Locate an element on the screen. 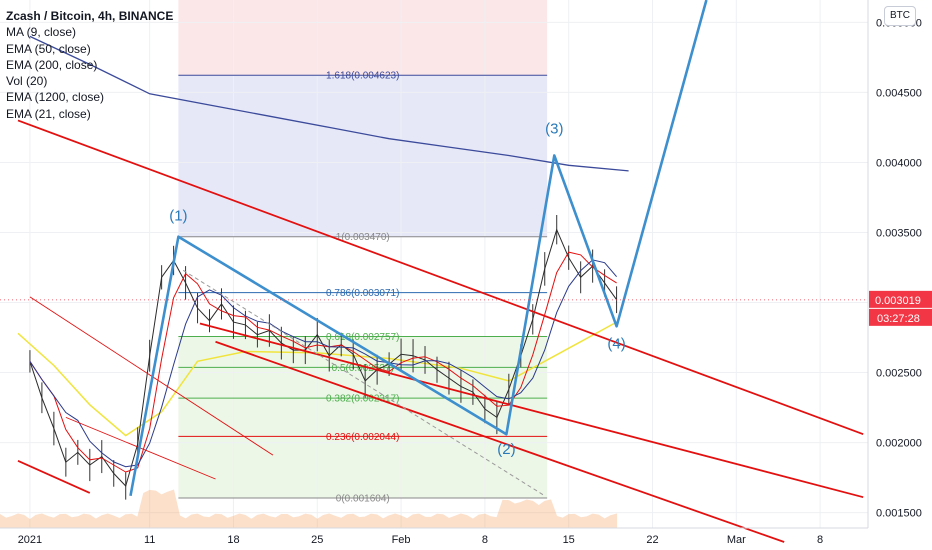 The height and width of the screenshot is (550, 932). legend-indicator-ema21: EMA (21, close) is located at coordinates (48, 113).